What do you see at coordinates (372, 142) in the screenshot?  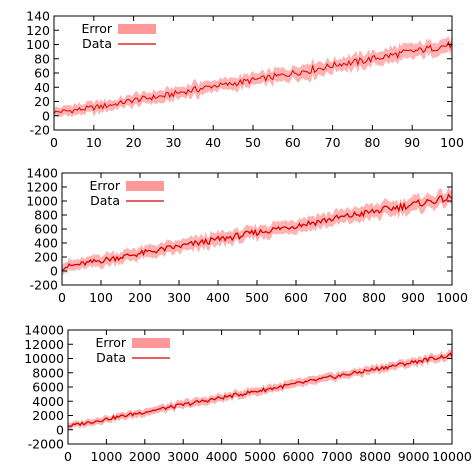 I see `x-tick-label: 80` at bounding box center [372, 142].